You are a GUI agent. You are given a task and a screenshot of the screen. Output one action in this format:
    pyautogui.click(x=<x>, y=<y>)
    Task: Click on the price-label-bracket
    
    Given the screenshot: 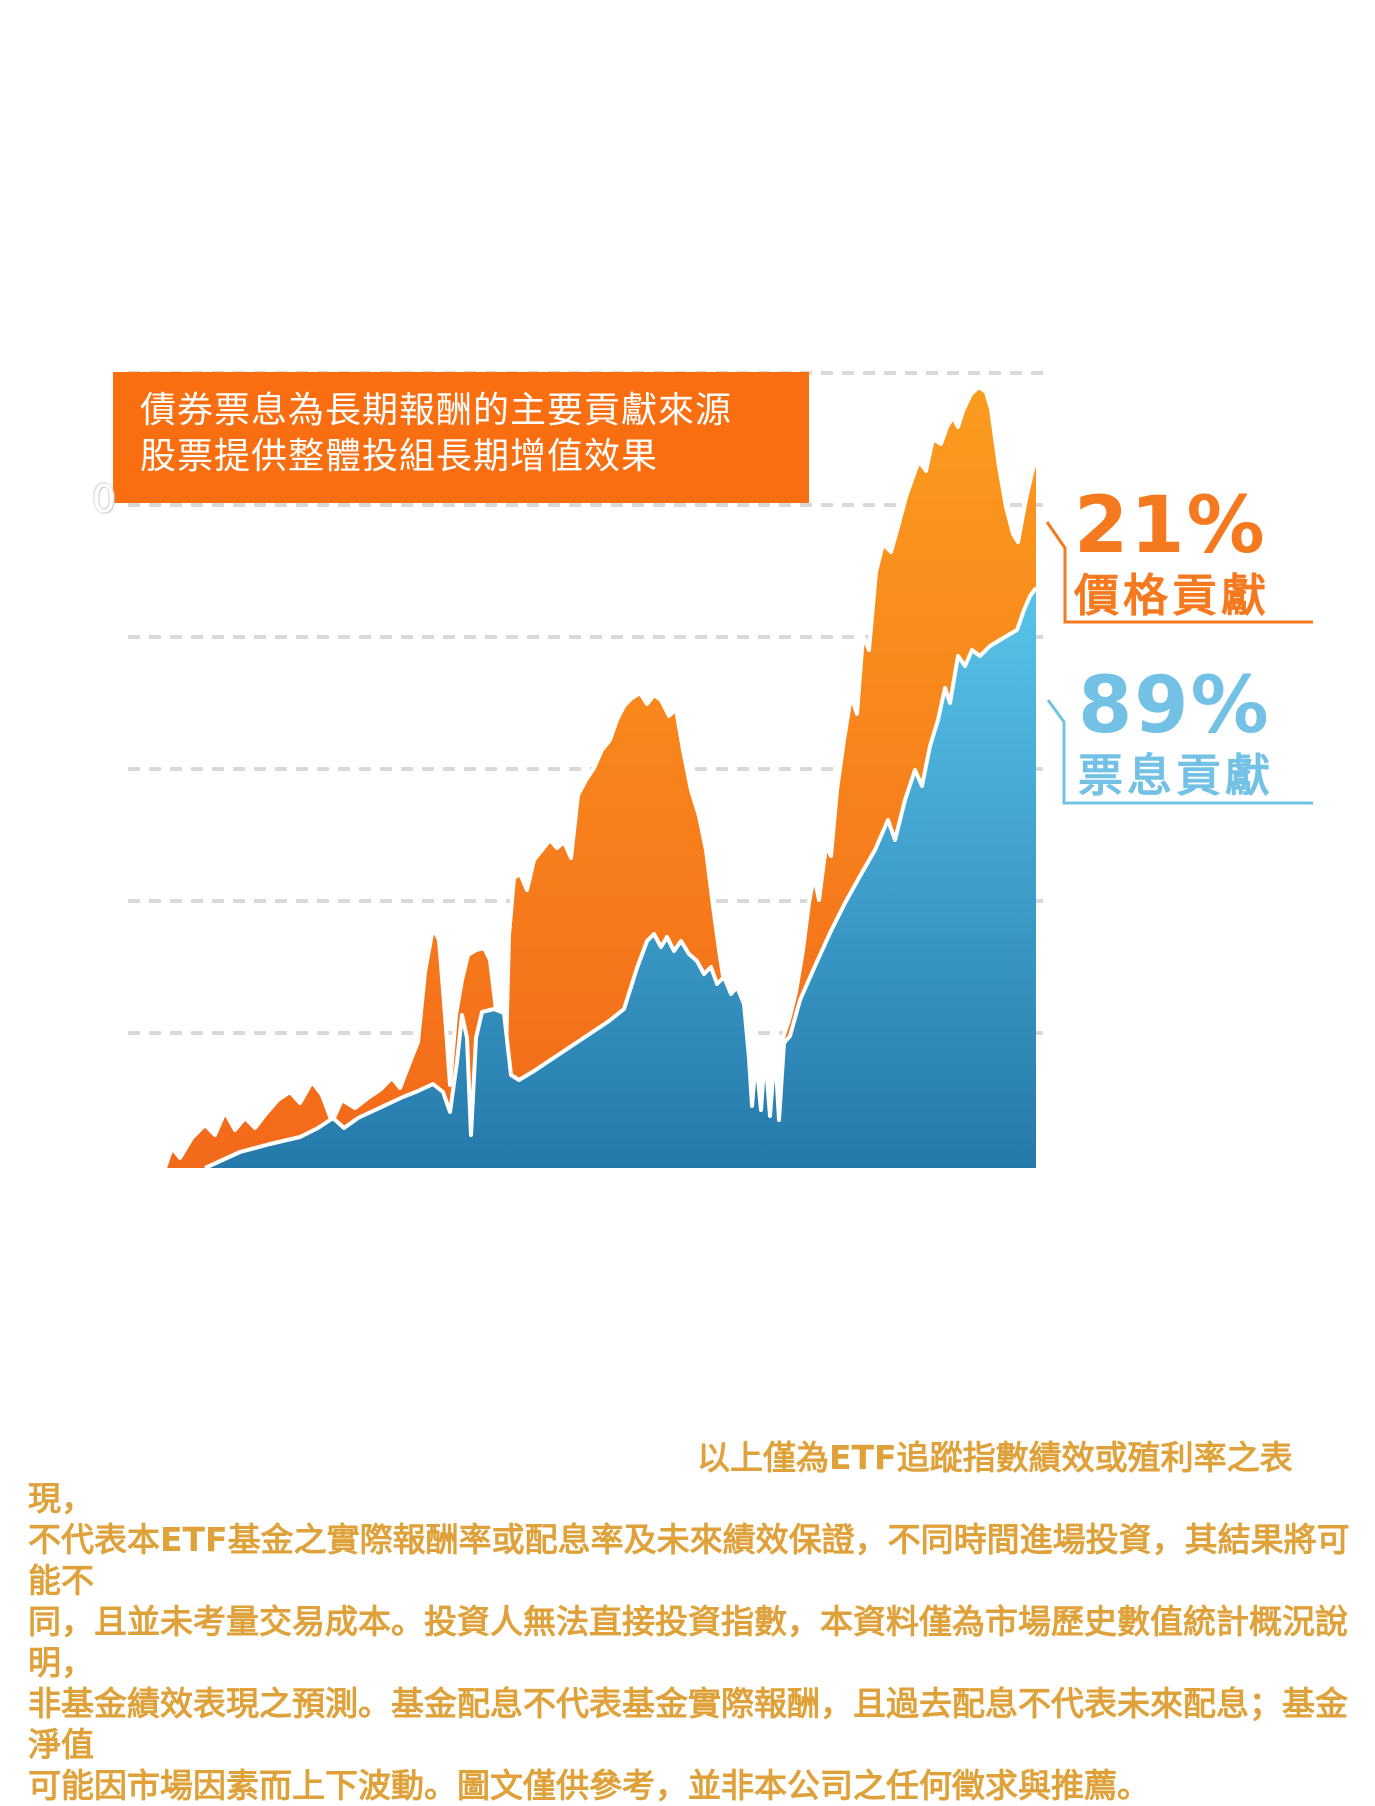 What is the action you would take?
    pyautogui.click(x=1179, y=572)
    